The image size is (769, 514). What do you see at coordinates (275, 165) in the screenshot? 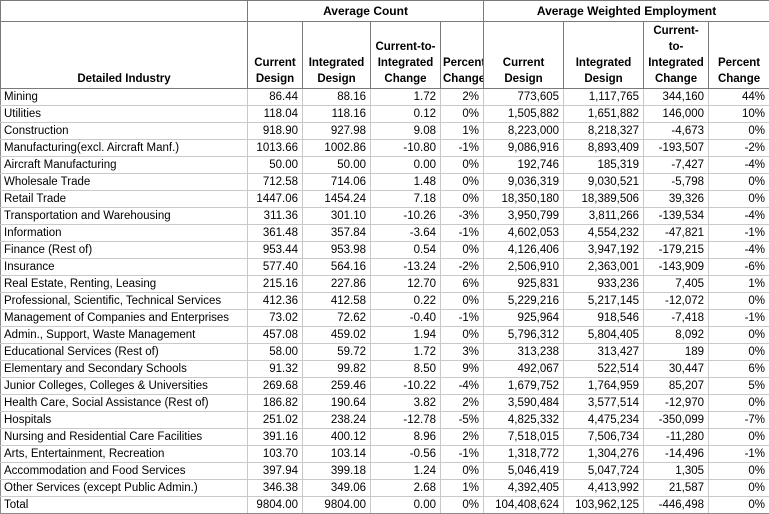
I see `cell-count-current-design: 50.00` at bounding box center [275, 165].